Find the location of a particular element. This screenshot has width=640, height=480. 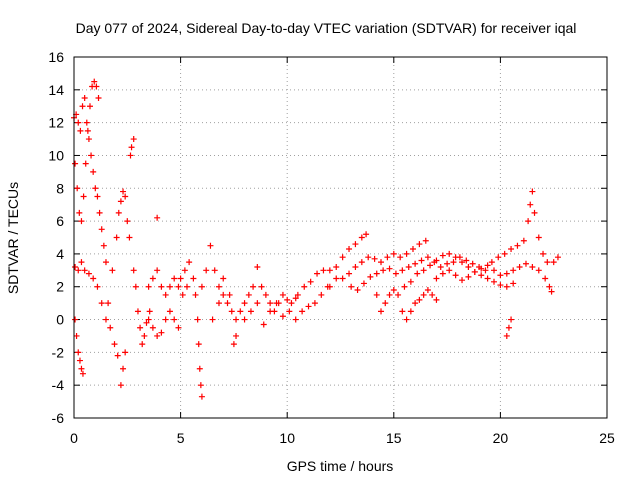

y-tick-label: 2 is located at coordinates (60, 287).